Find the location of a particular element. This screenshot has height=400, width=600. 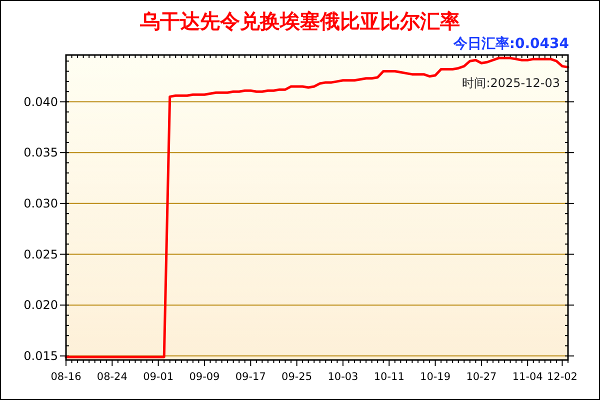

x-tick-label: 12-02 is located at coordinates (562, 377).